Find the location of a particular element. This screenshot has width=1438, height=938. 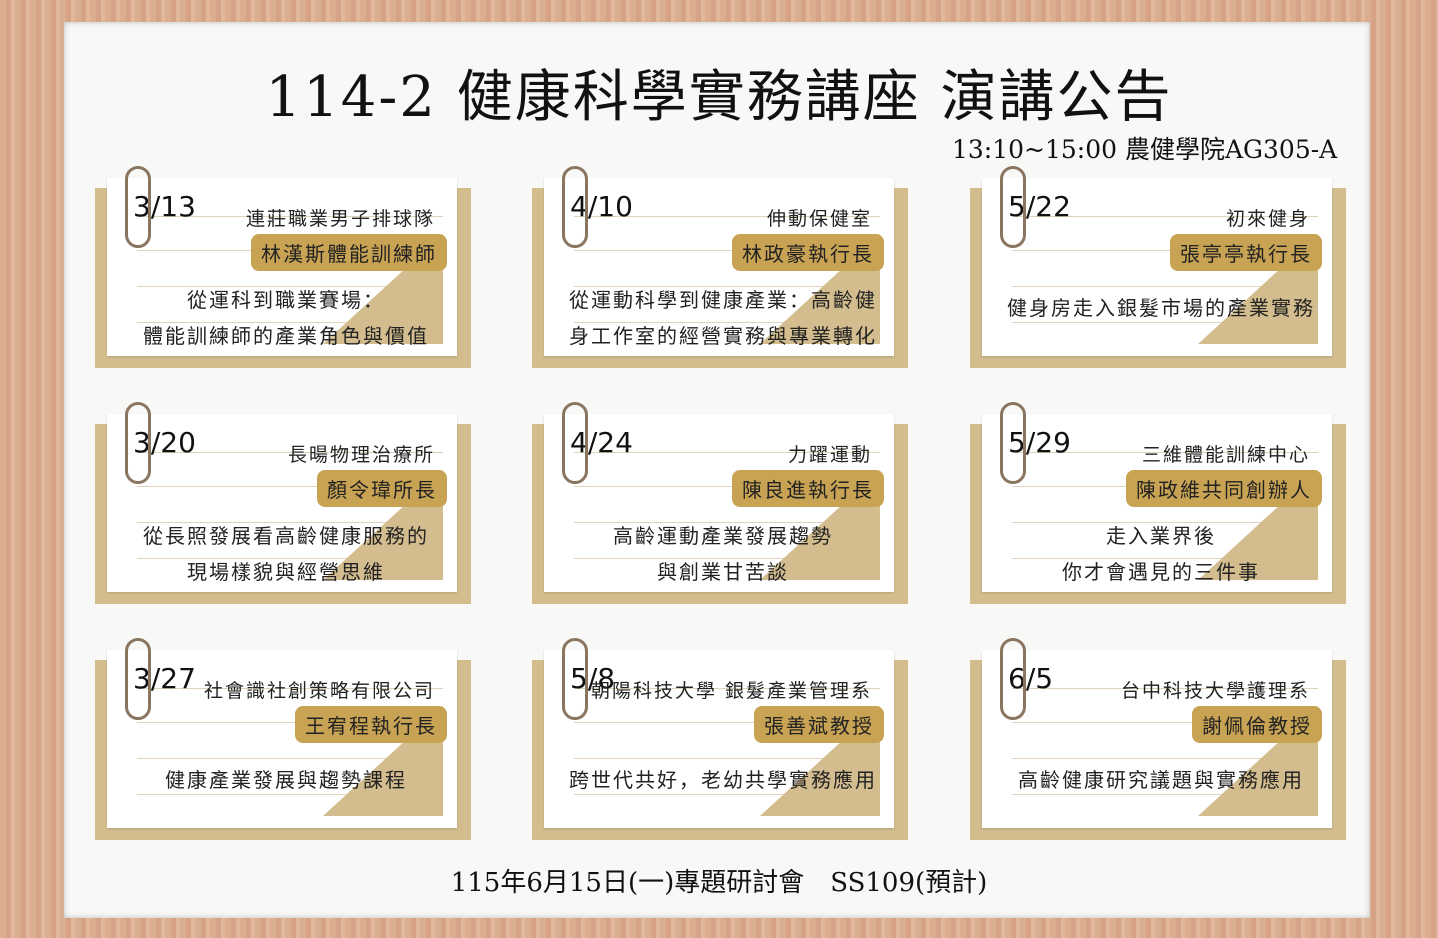

lecture-card: 4/24 力躍運動 陳良進執行長 高齡運動產業發展趨勢 與創業甘苦談 is located at coordinates (720, 503).